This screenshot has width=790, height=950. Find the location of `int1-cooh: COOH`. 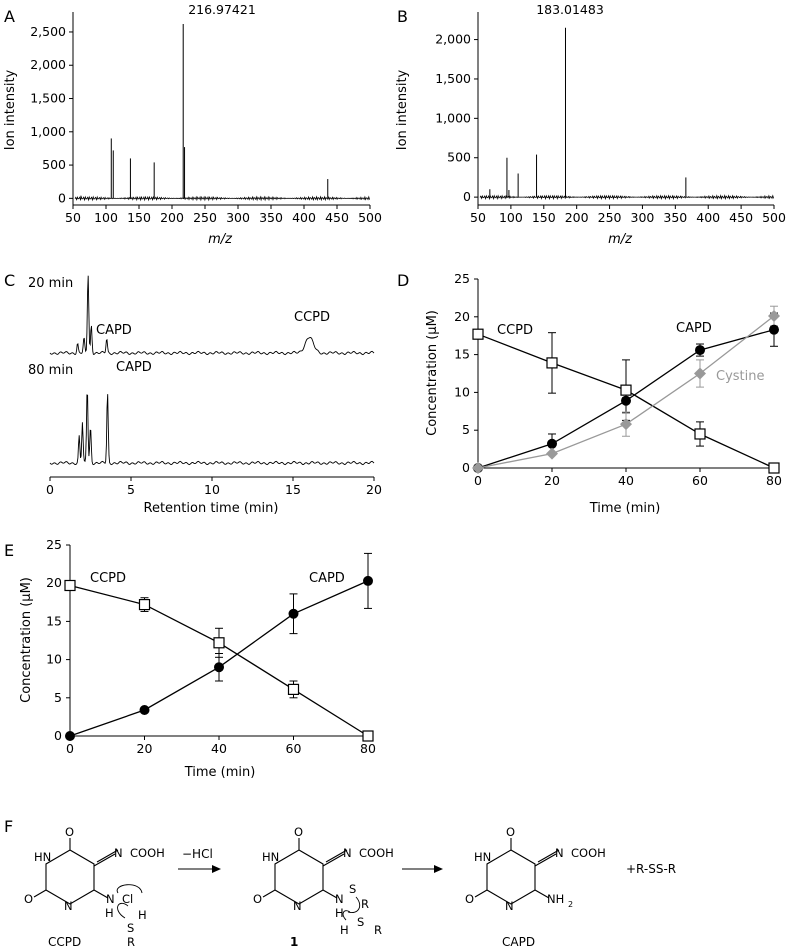

int1-cooh: COOH is located at coordinates (376, 853).